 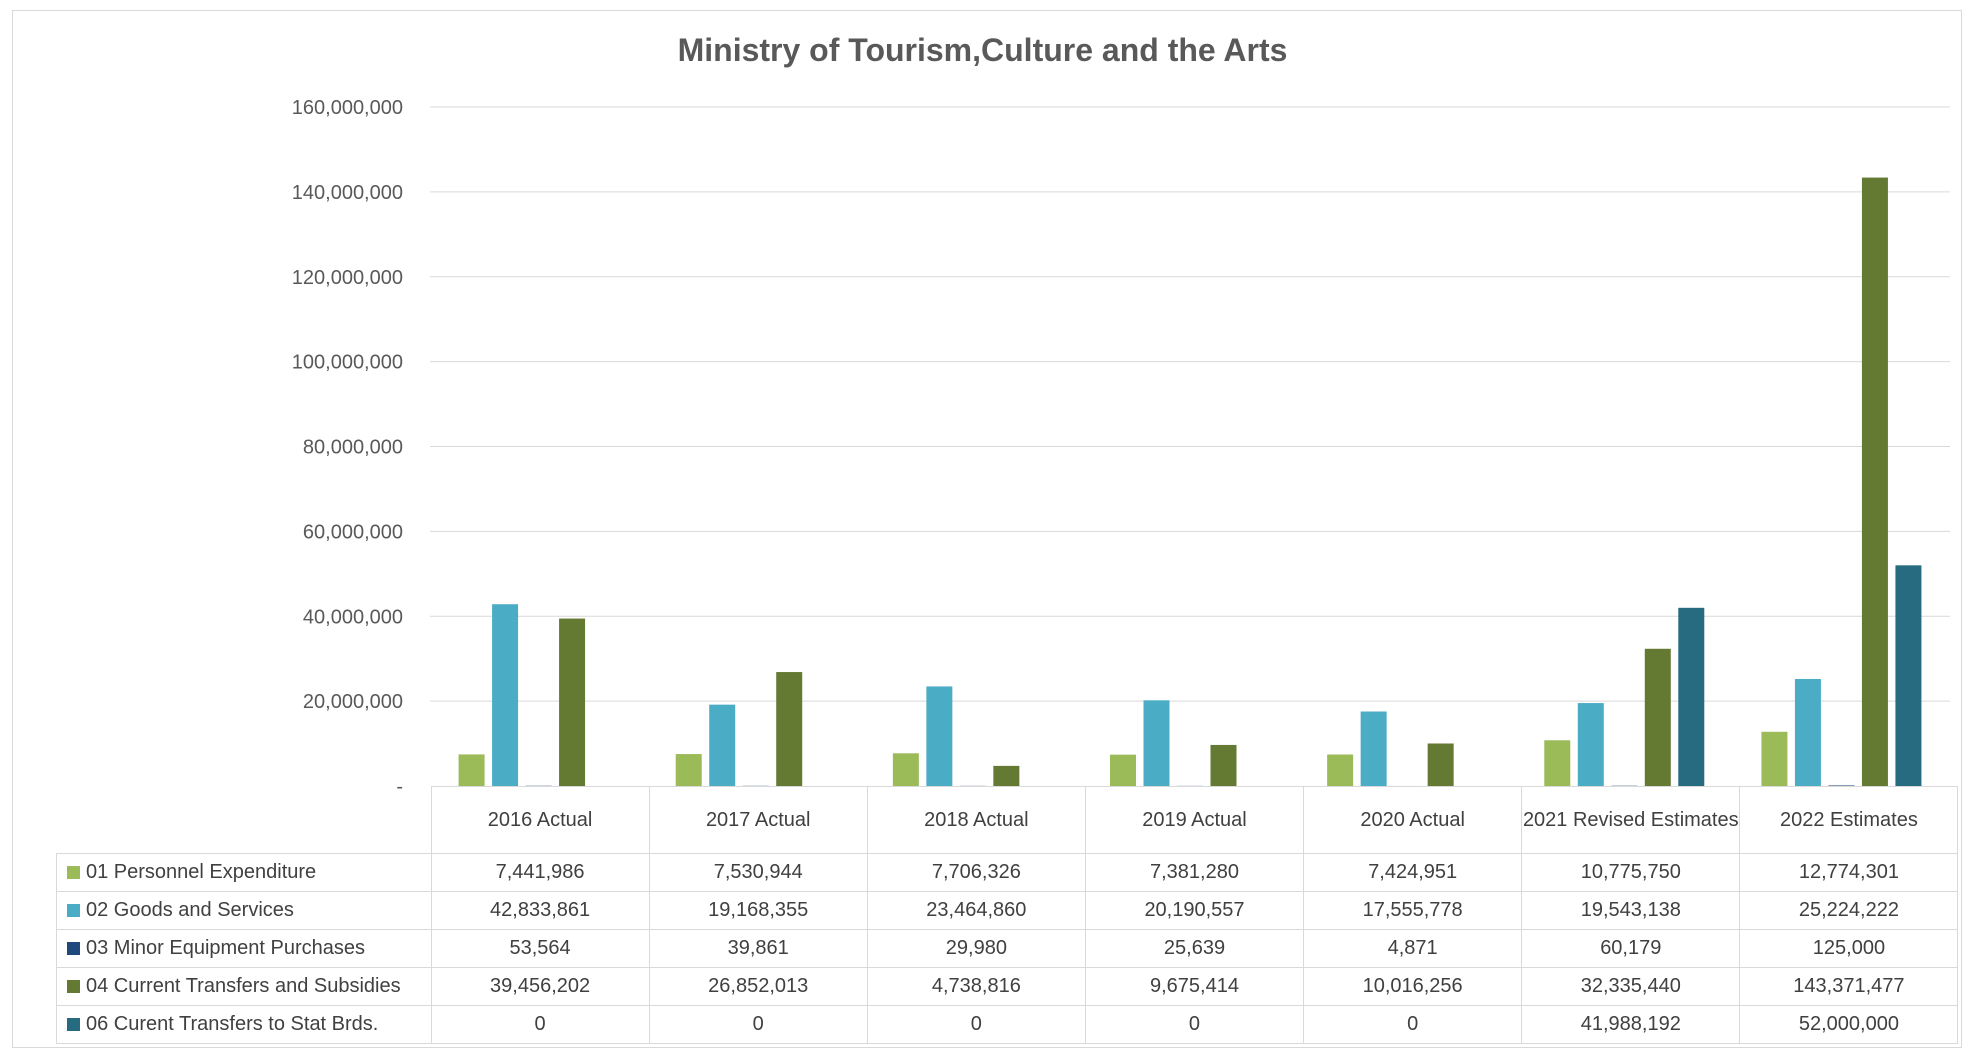 I want to click on y-tick-label: 60,000,000, so click(x=353, y=532).